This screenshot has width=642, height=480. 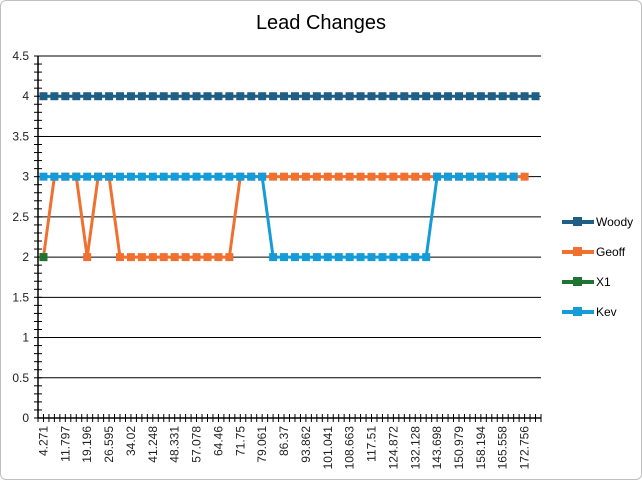 What do you see at coordinates (284, 441) in the screenshot?
I see `x-tick-label: 86.37` at bounding box center [284, 441].